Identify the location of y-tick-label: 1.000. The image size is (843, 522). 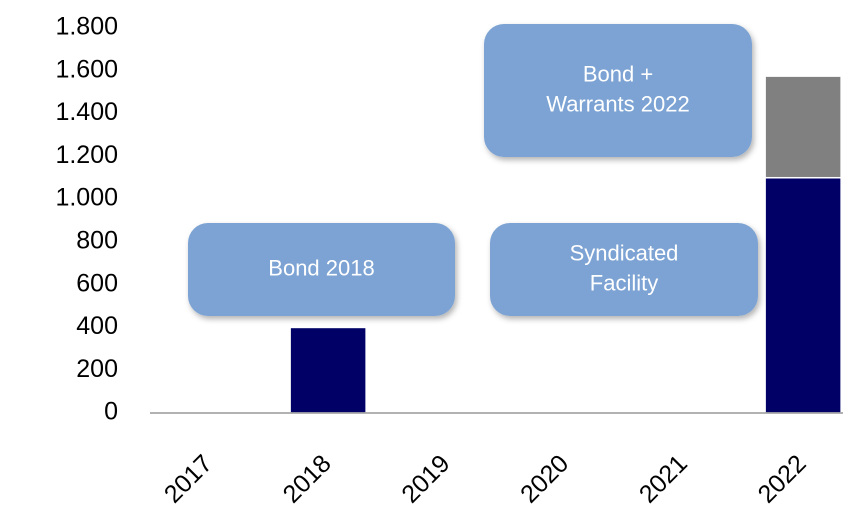
(86, 198).